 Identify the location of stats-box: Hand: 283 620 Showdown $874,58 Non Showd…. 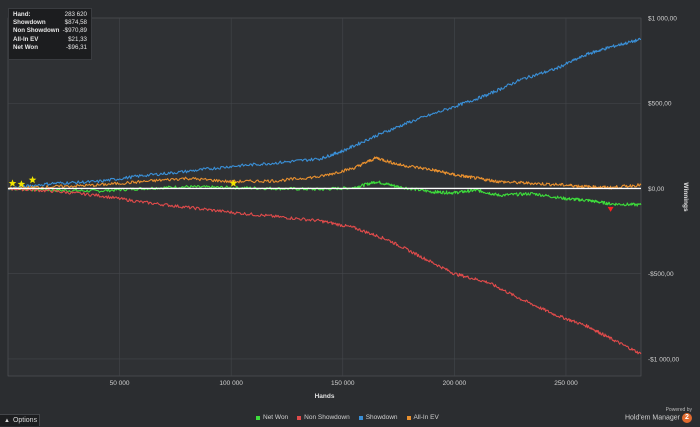
(50, 34).